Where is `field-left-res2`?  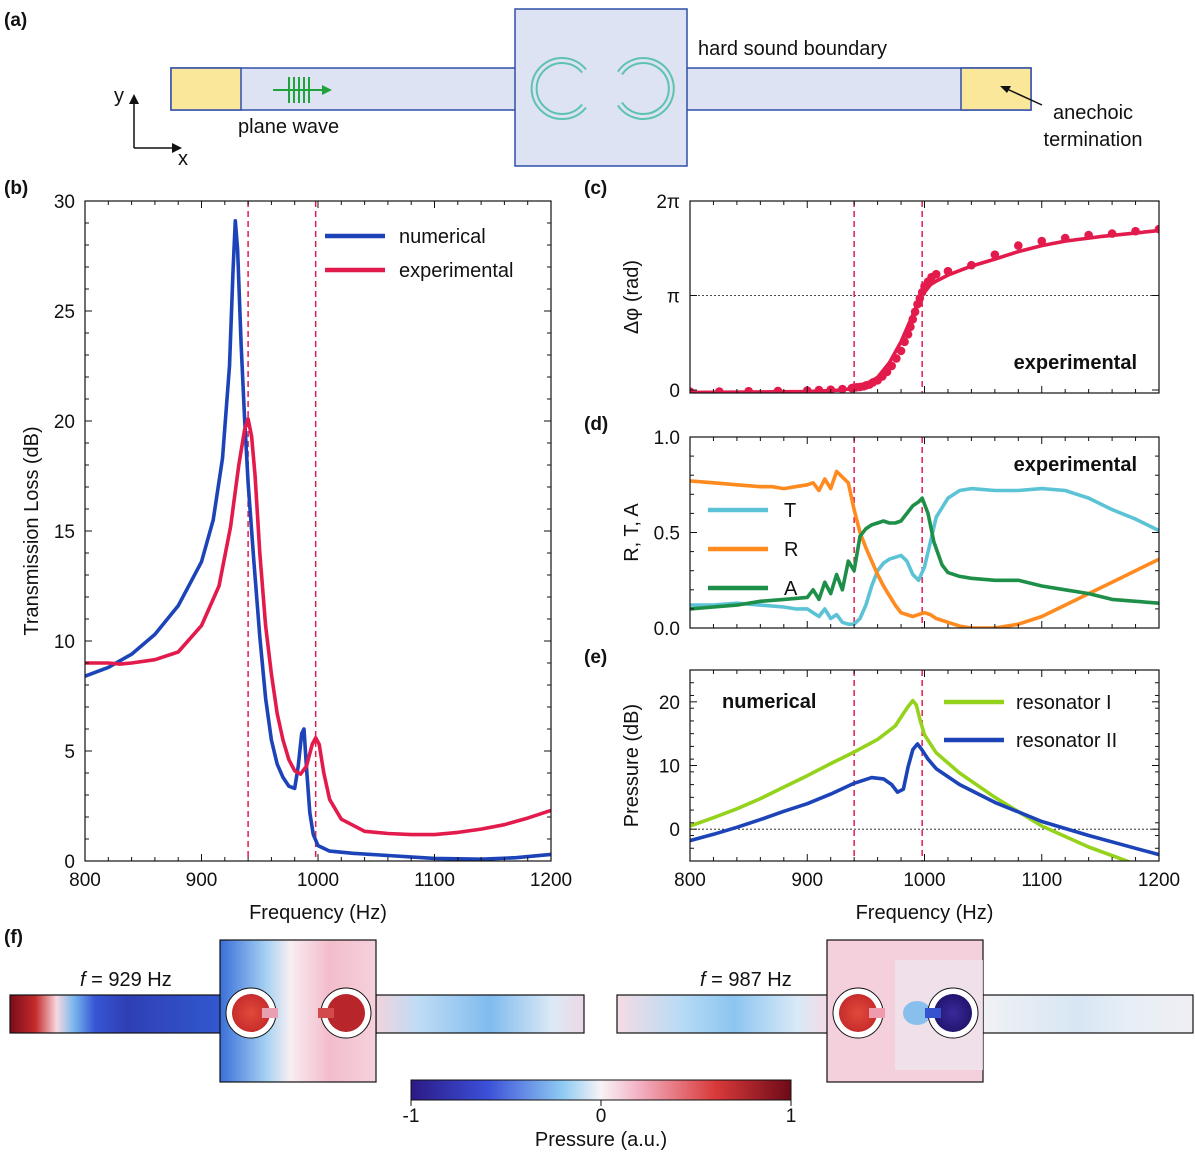 field-left-res2 is located at coordinates (346, 1013).